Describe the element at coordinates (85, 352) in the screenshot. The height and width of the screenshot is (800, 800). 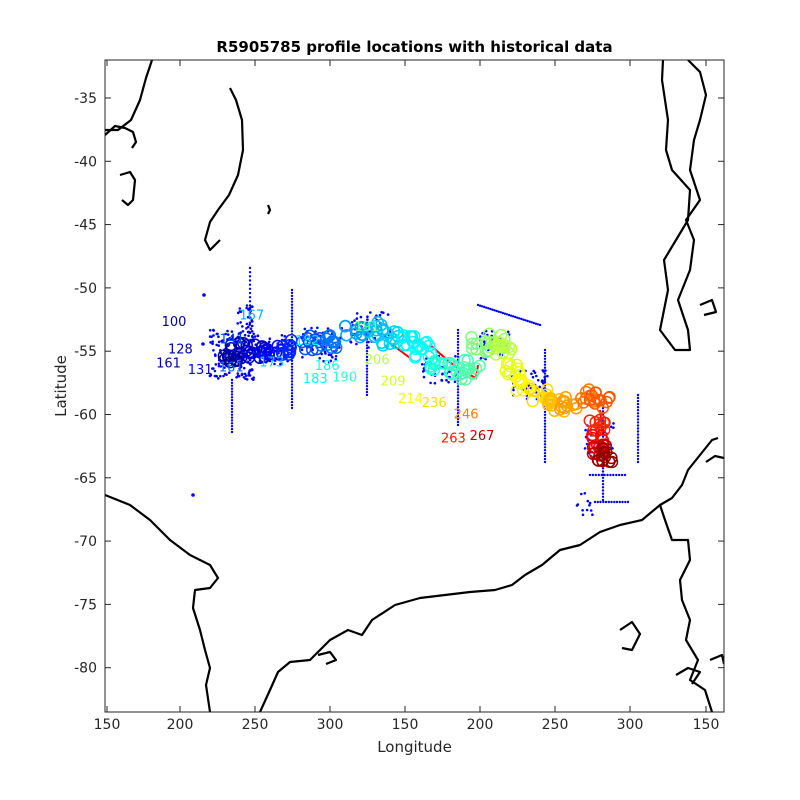
I see `y-tick-label: -55` at that location.